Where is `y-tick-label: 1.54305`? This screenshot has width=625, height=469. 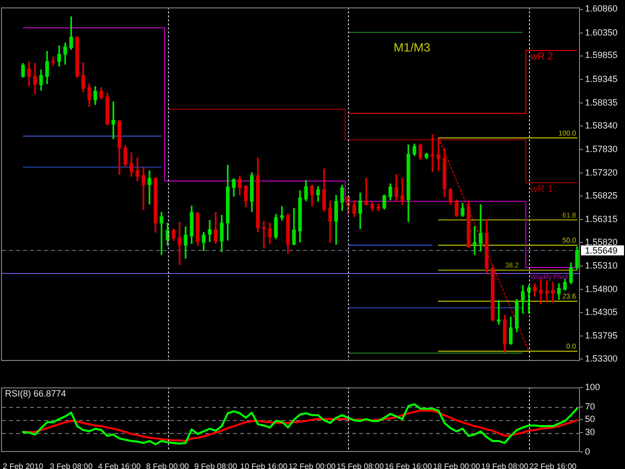
y-tick-label: 1.54305 is located at coordinates (601, 312).